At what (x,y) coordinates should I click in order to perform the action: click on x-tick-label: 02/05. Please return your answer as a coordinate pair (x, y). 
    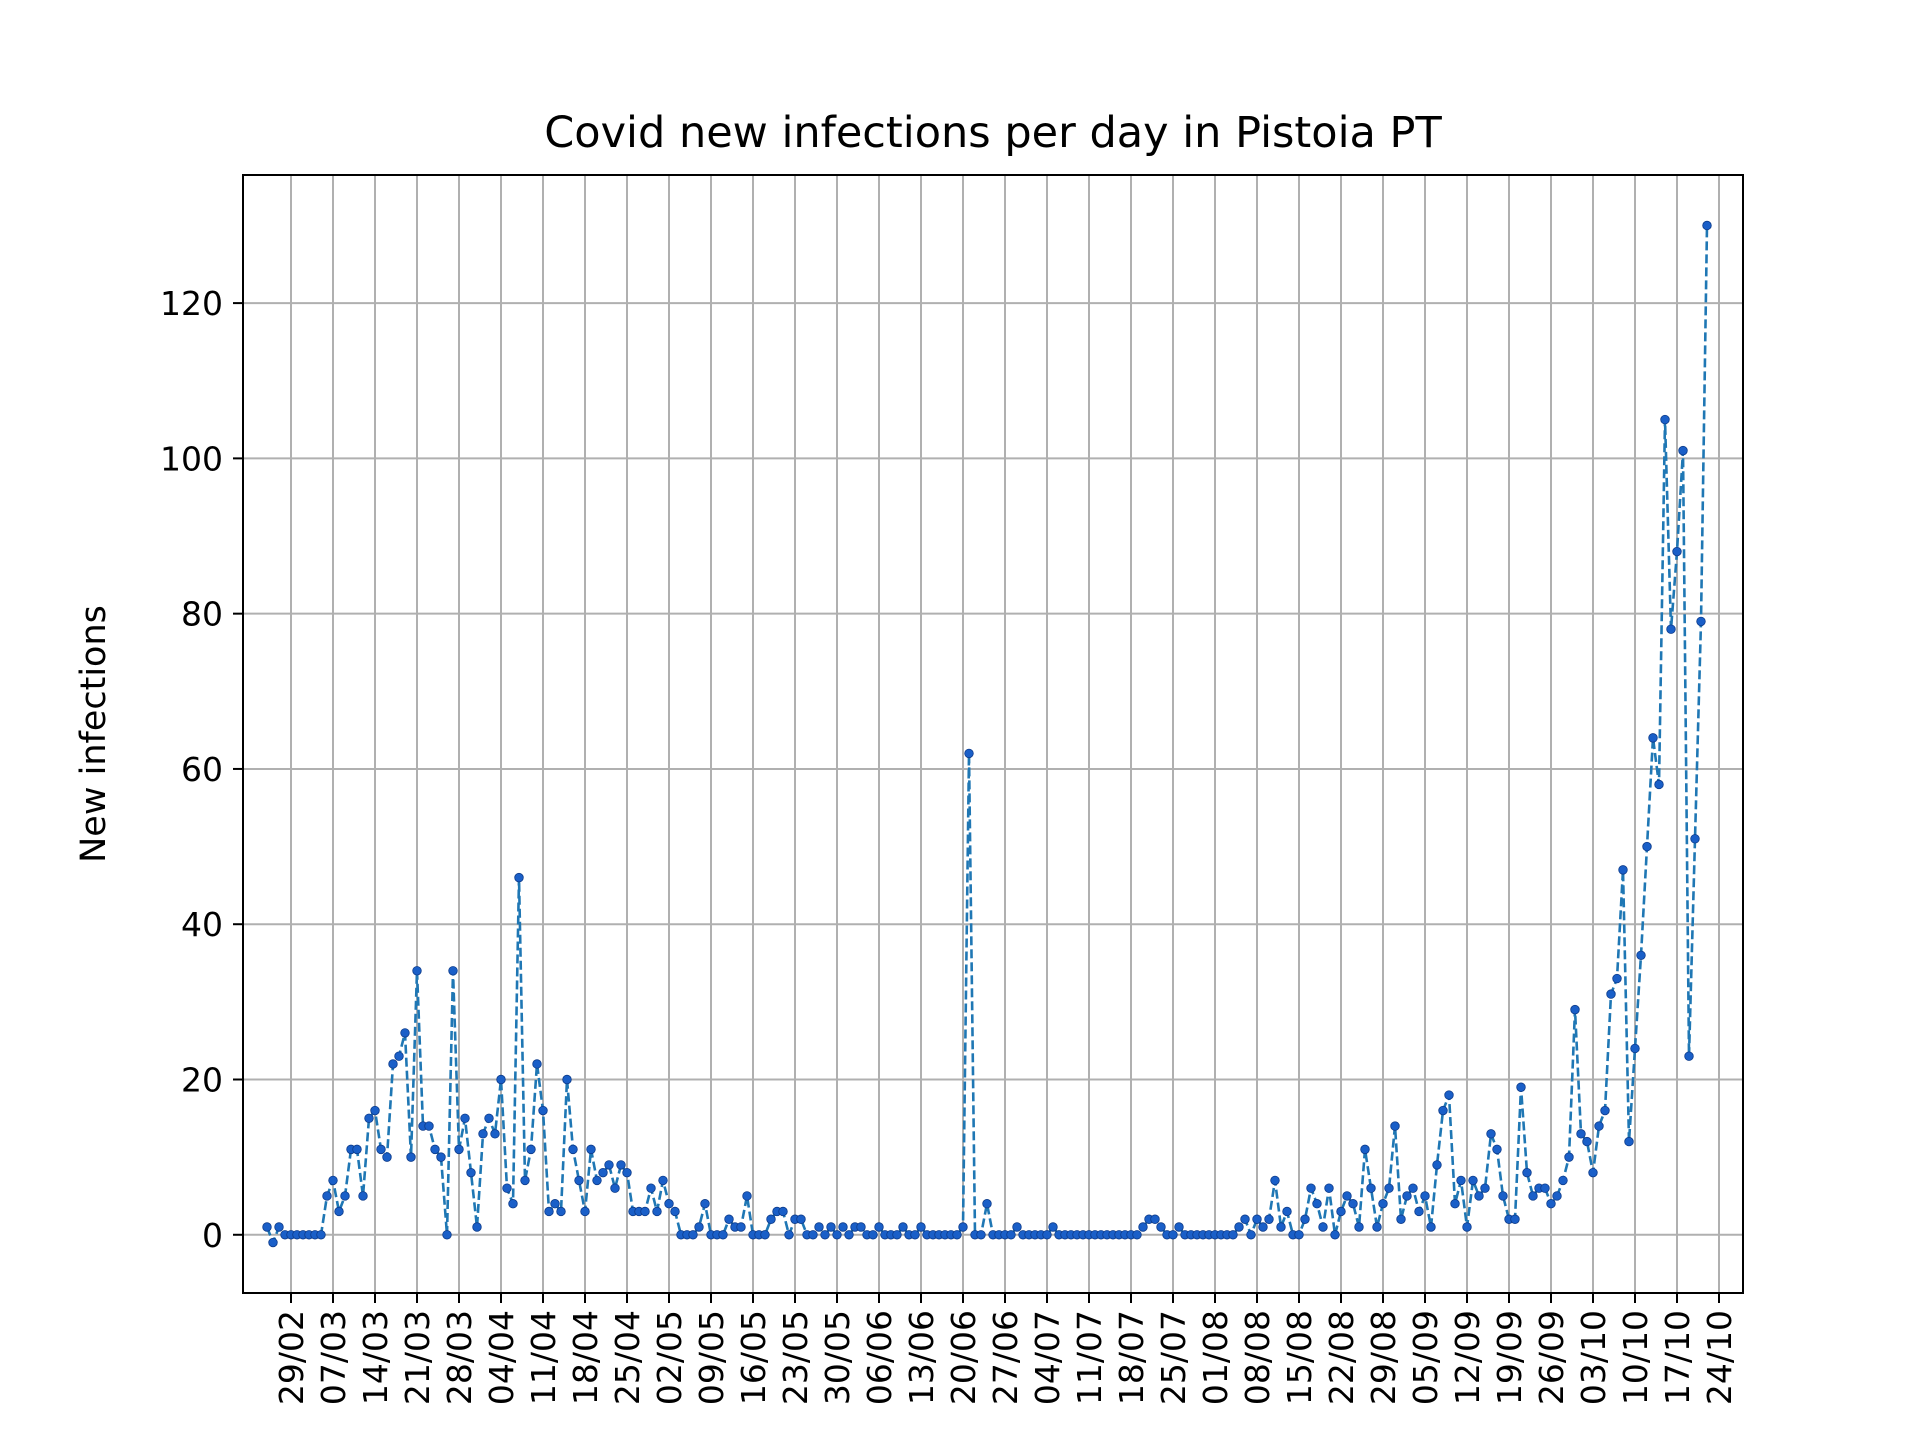
    Looking at the image, I should click on (669, 1357).